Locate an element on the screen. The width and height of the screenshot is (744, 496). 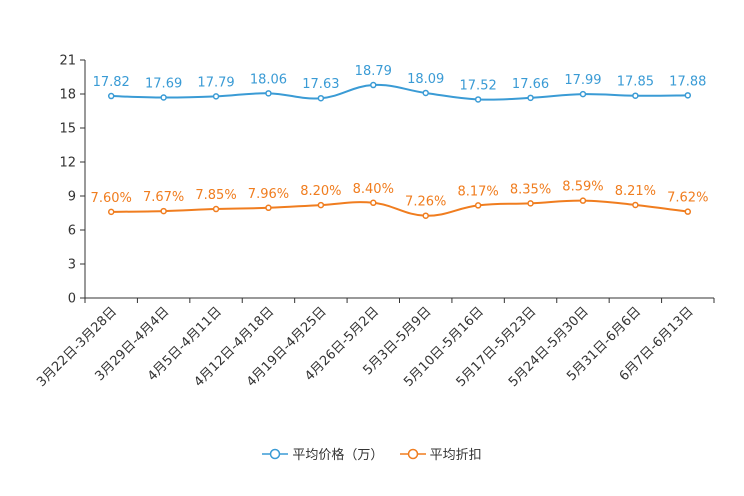
y-tick-label: 3 is located at coordinates (72, 265).